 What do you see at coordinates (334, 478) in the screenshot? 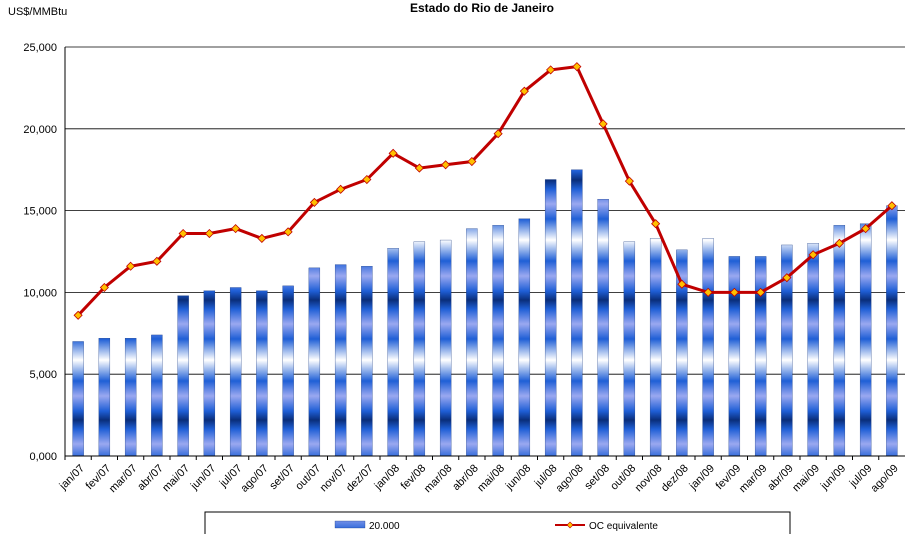
I see `x-tick-label: nov/07` at bounding box center [334, 478].